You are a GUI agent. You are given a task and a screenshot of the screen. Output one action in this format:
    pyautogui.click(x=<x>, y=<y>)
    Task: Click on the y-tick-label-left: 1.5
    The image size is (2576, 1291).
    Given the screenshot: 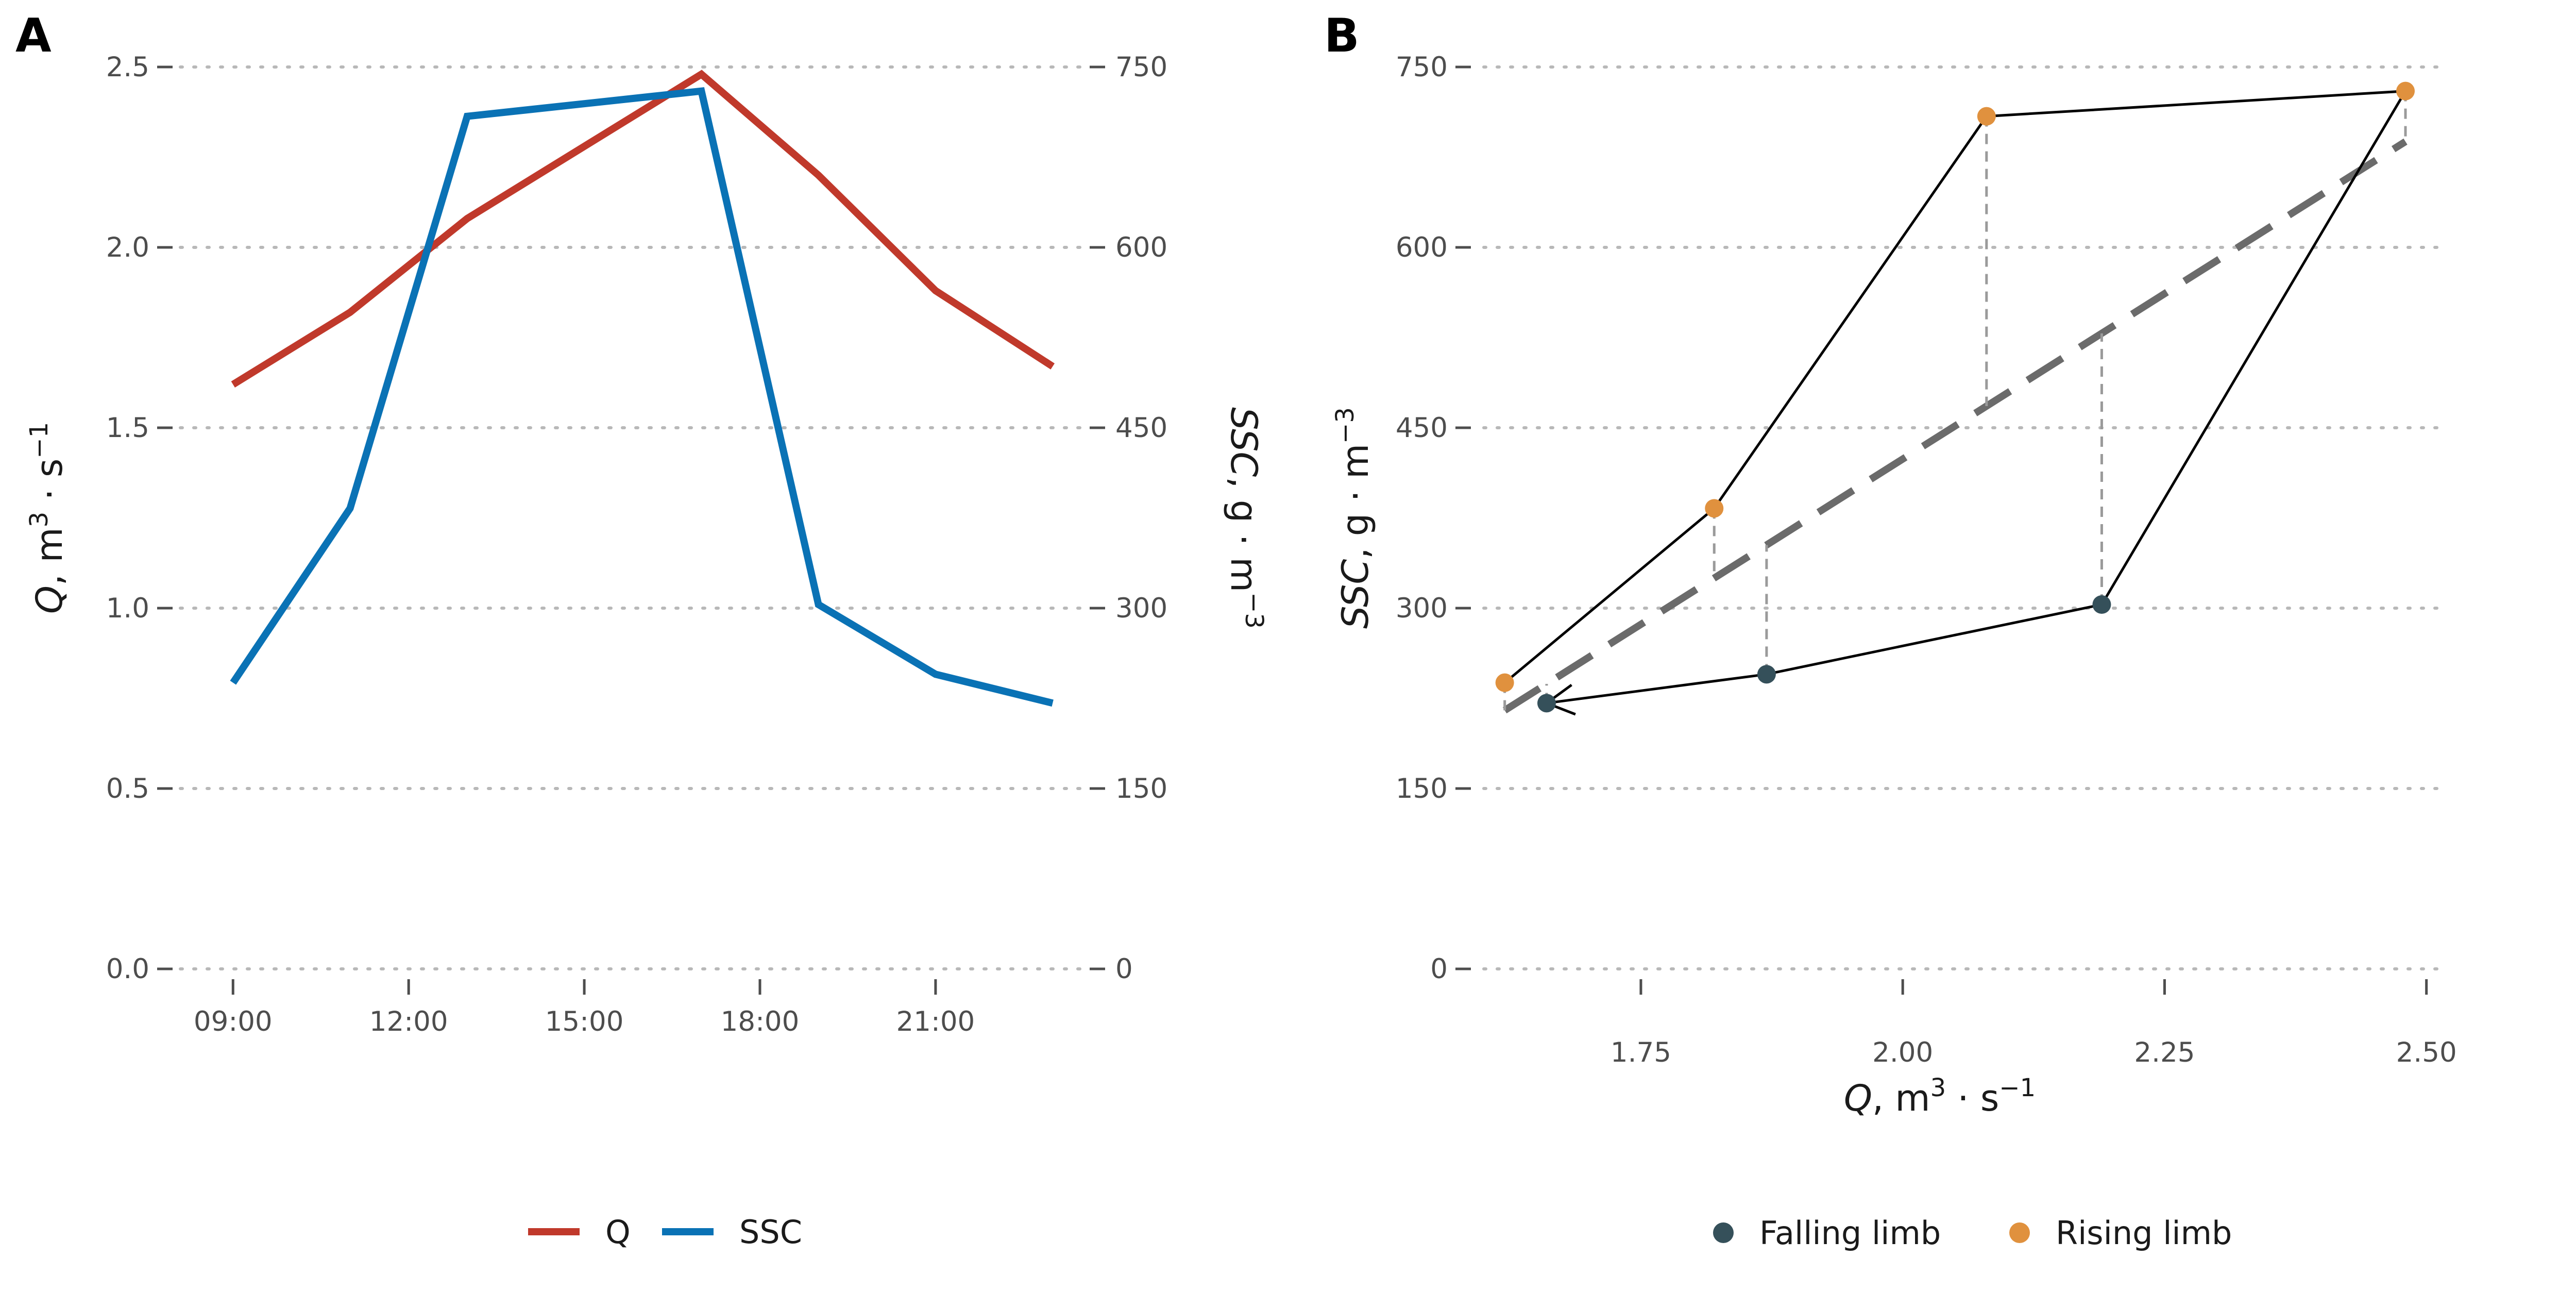 What is the action you would take?
    pyautogui.click(x=127, y=428)
    